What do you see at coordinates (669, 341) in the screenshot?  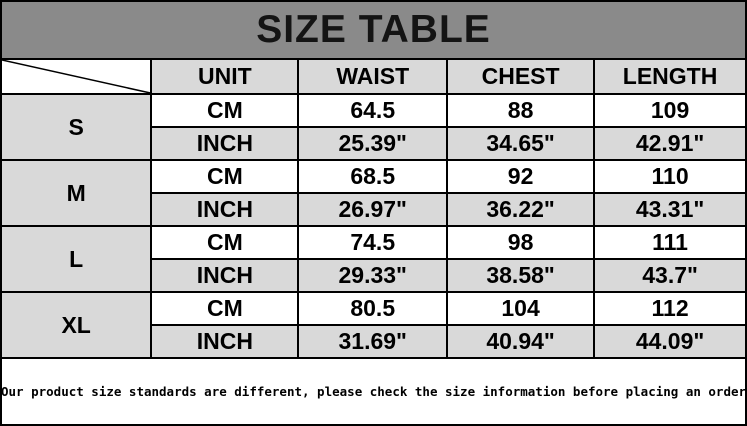 I see `value-length: 44.09"` at bounding box center [669, 341].